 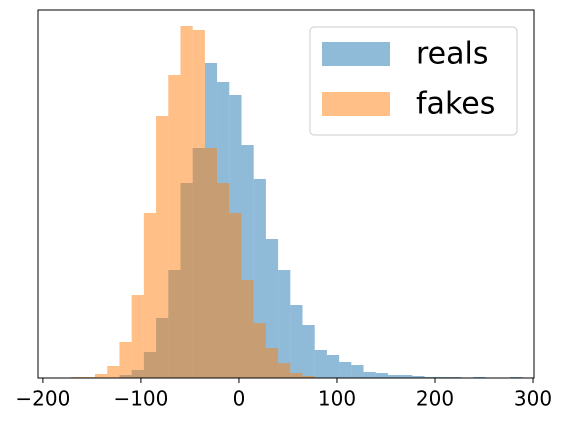 What do you see at coordinates (42, 399) in the screenshot?
I see `x-tick-label: −200` at bounding box center [42, 399].